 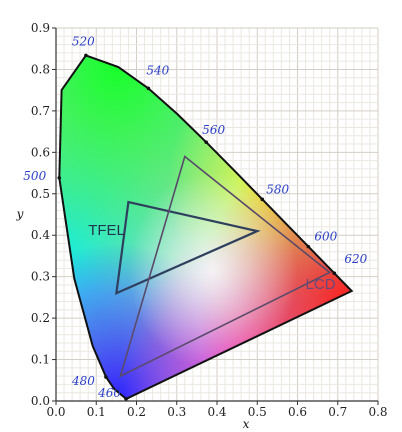 What do you see at coordinates (355, 259) in the screenshot?
I see `wavelength-label: 620` at bounding box center [355, 259].